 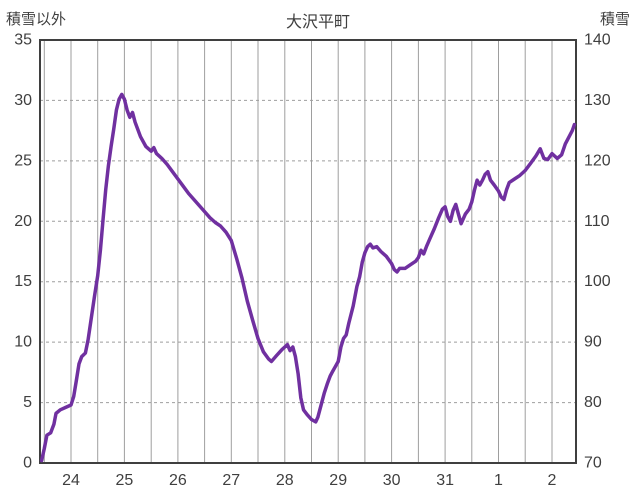 I want to click on x-tick-label: 25, so click(x=125, y=480).